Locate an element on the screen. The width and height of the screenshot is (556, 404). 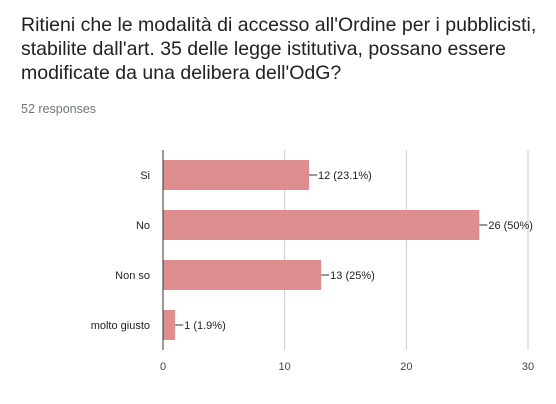
data-label: 13 (25%) is located at coordinates (352, 276).